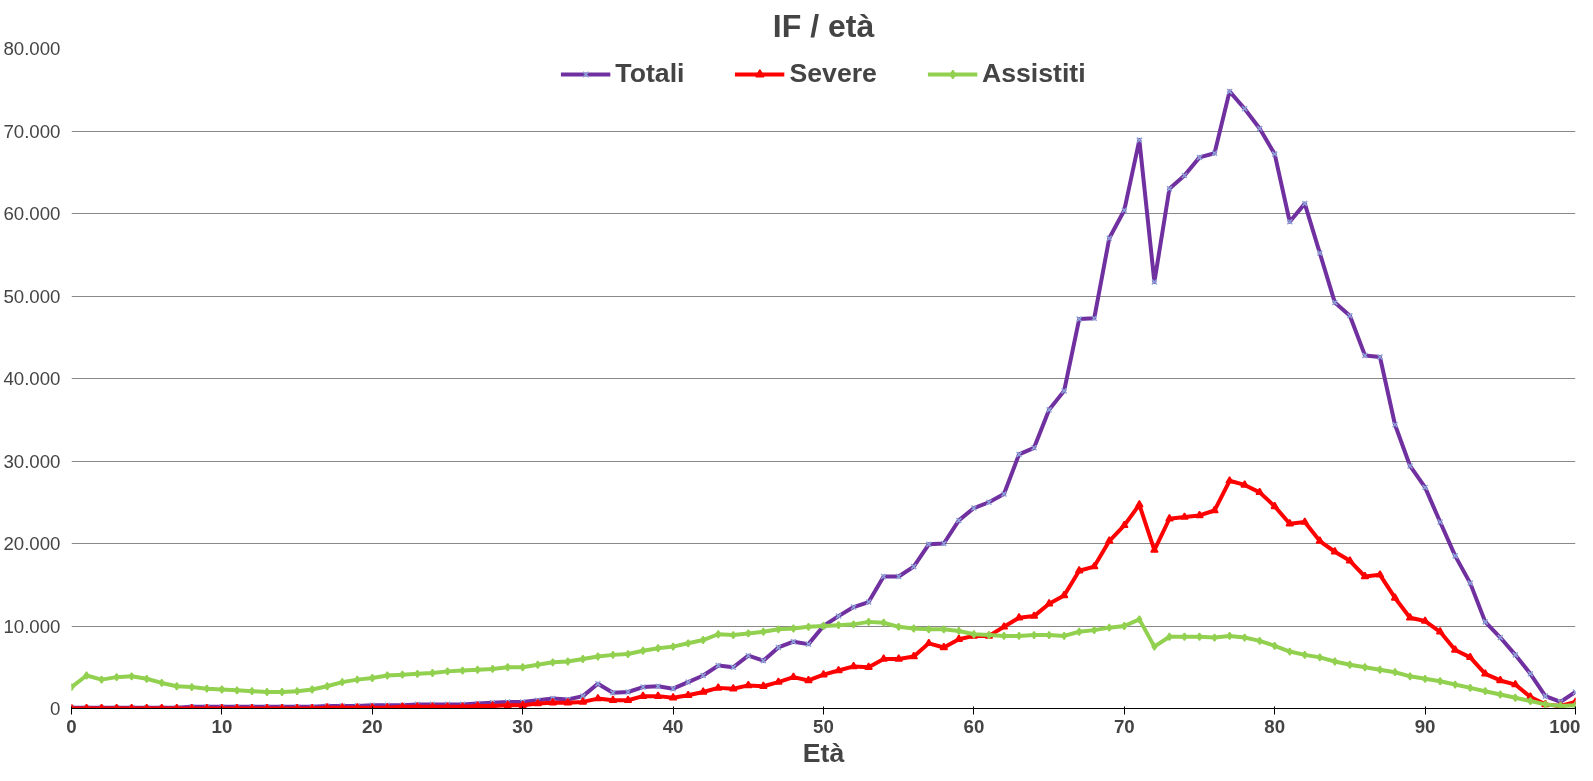  I want to click on x-tick-label: 100, so click(1565, 726).